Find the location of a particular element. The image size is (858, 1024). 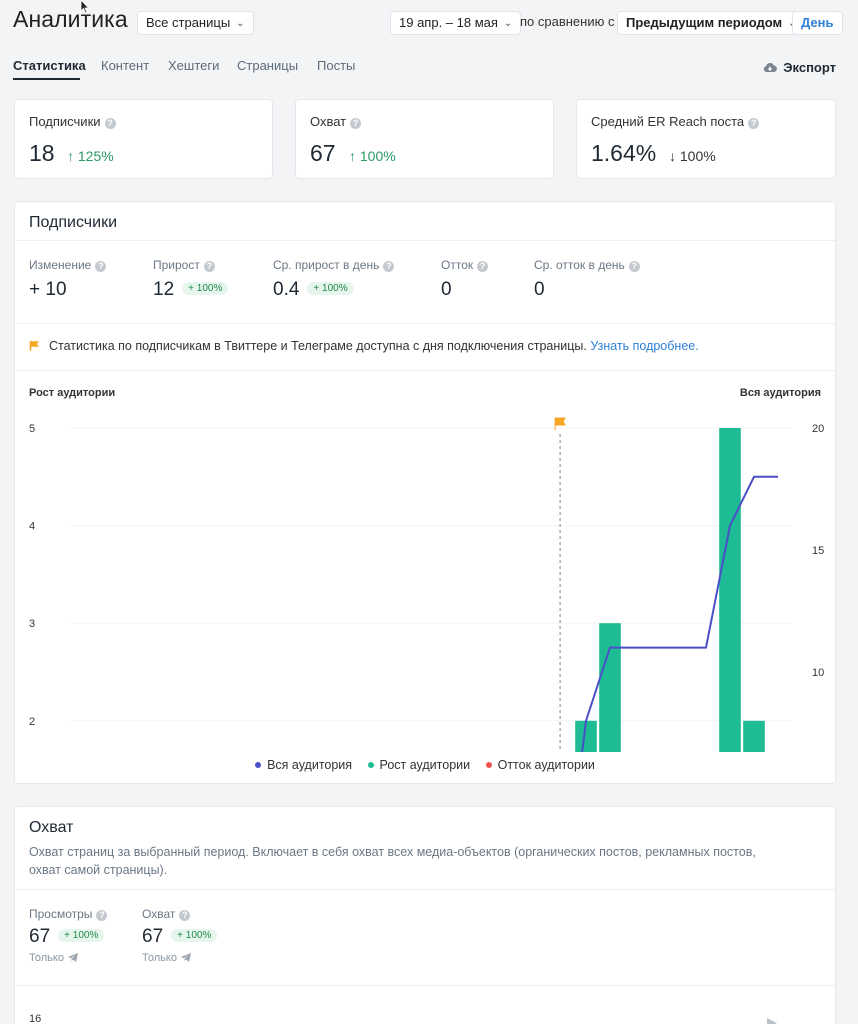

kpi-delta-value: 125% is located at coordinates (95, 156).